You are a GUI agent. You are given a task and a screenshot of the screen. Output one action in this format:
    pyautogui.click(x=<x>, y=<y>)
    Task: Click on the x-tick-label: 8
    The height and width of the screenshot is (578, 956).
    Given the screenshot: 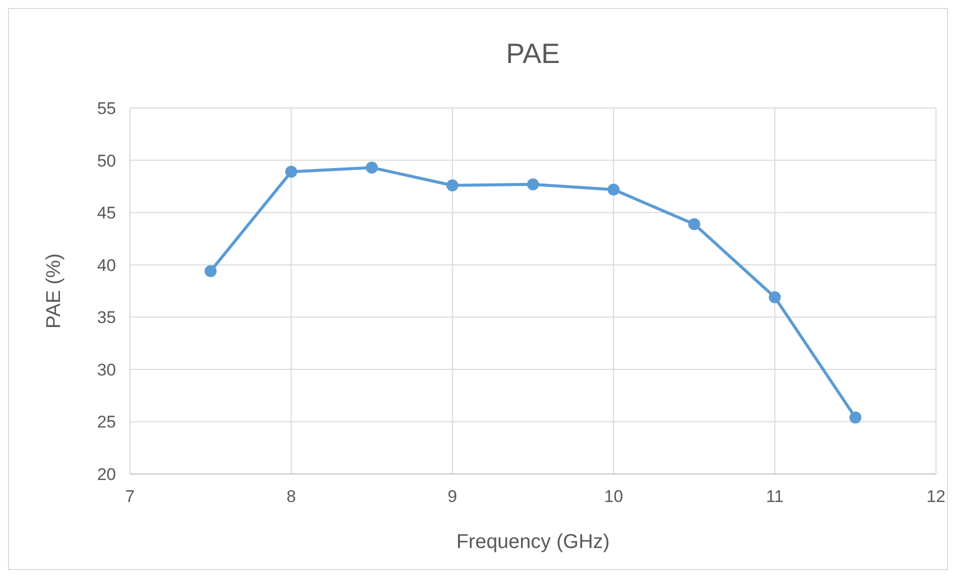 What is the action you would take?
    pyautogui.click(x=291, y=496)
    